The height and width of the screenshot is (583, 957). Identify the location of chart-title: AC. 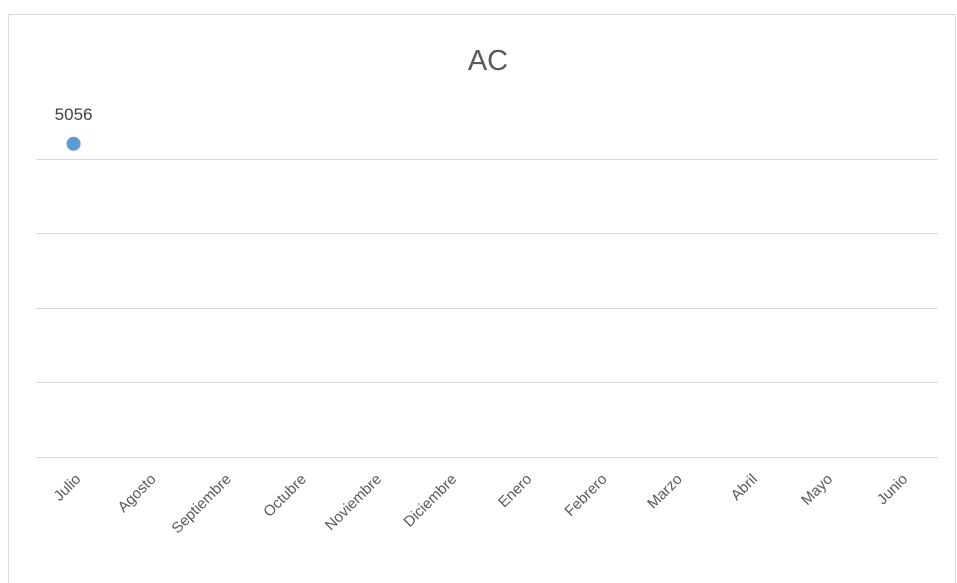
(488, 61).